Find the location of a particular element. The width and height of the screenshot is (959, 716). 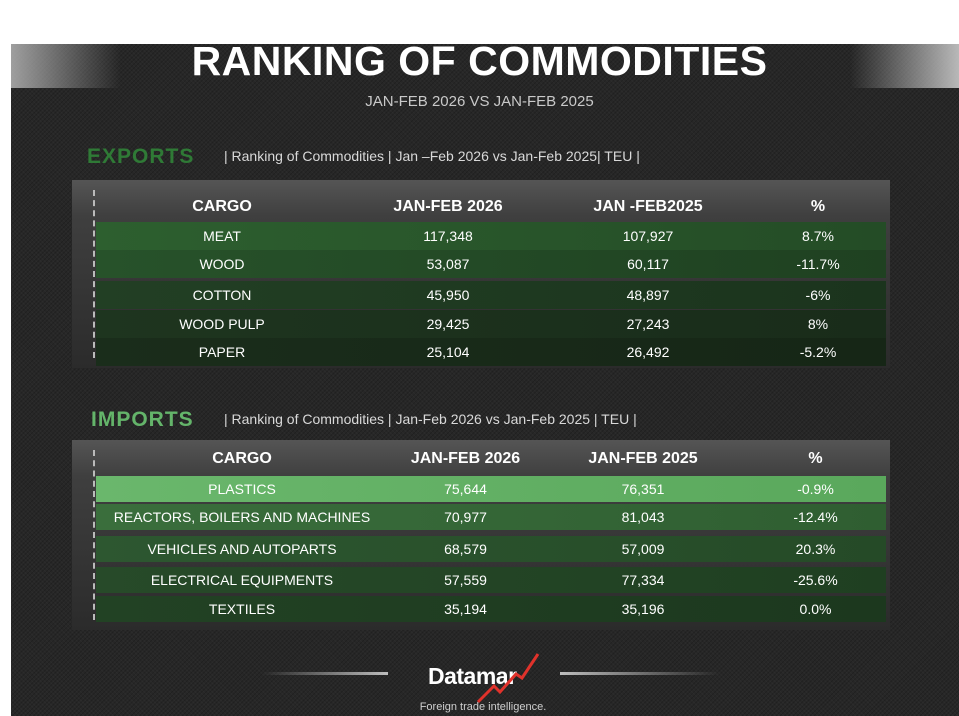

cell-previous: 60,117 is located at coordinates (648, 264).